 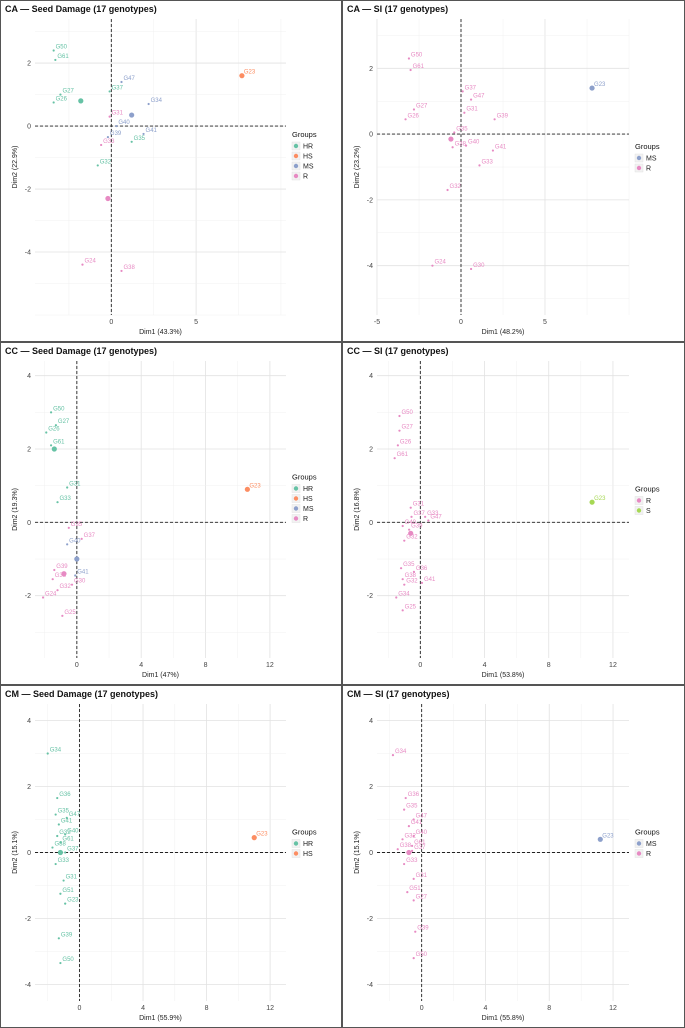 What do you see at coordinates (422, 817) in the screenshot?
I see `point-label-g47: G47` at bounding box center [422, 817].